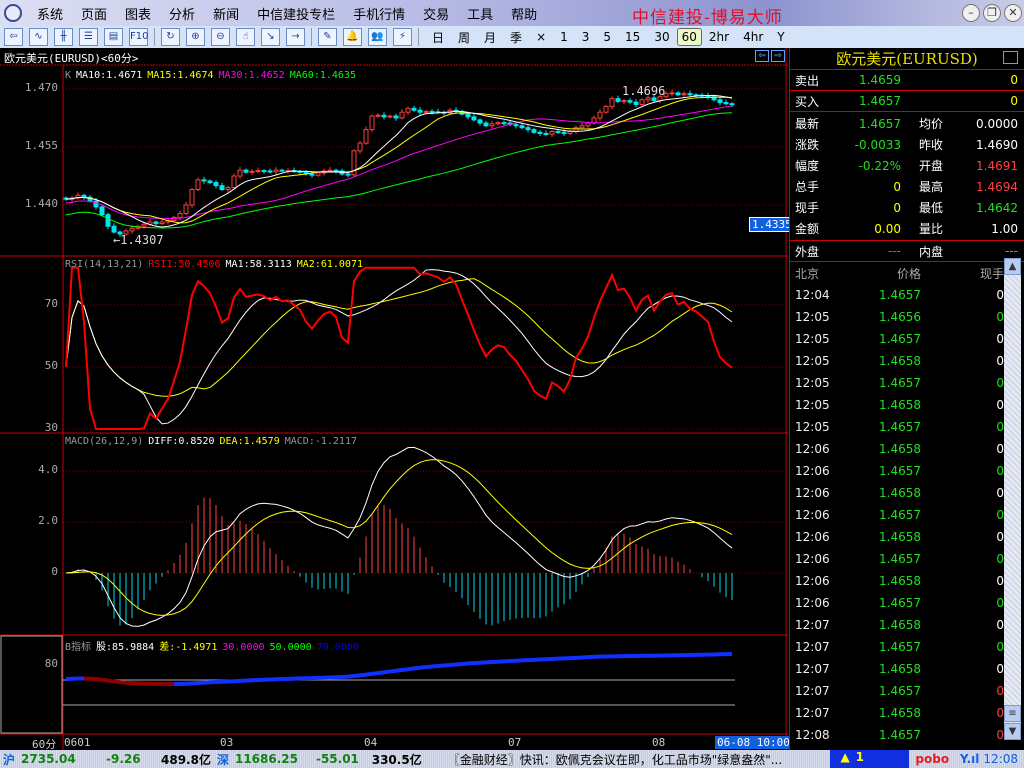  What do you see at coordinates (778, 56) in the screenshot?
I see `next-arrow-button: ⇨` at bounding box center [778, 56].